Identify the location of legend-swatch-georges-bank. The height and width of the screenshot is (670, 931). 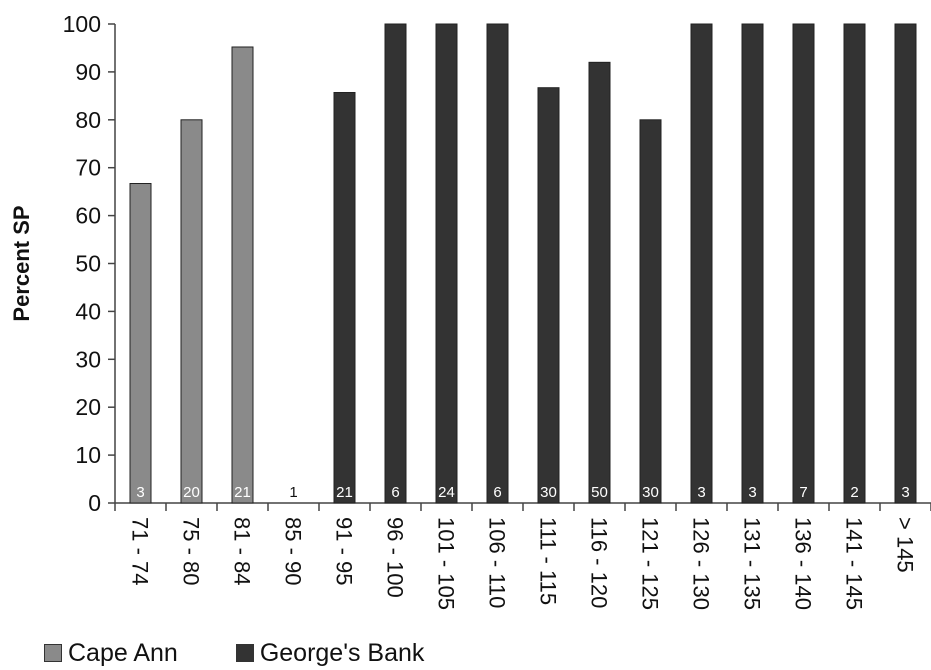
(244, 653).